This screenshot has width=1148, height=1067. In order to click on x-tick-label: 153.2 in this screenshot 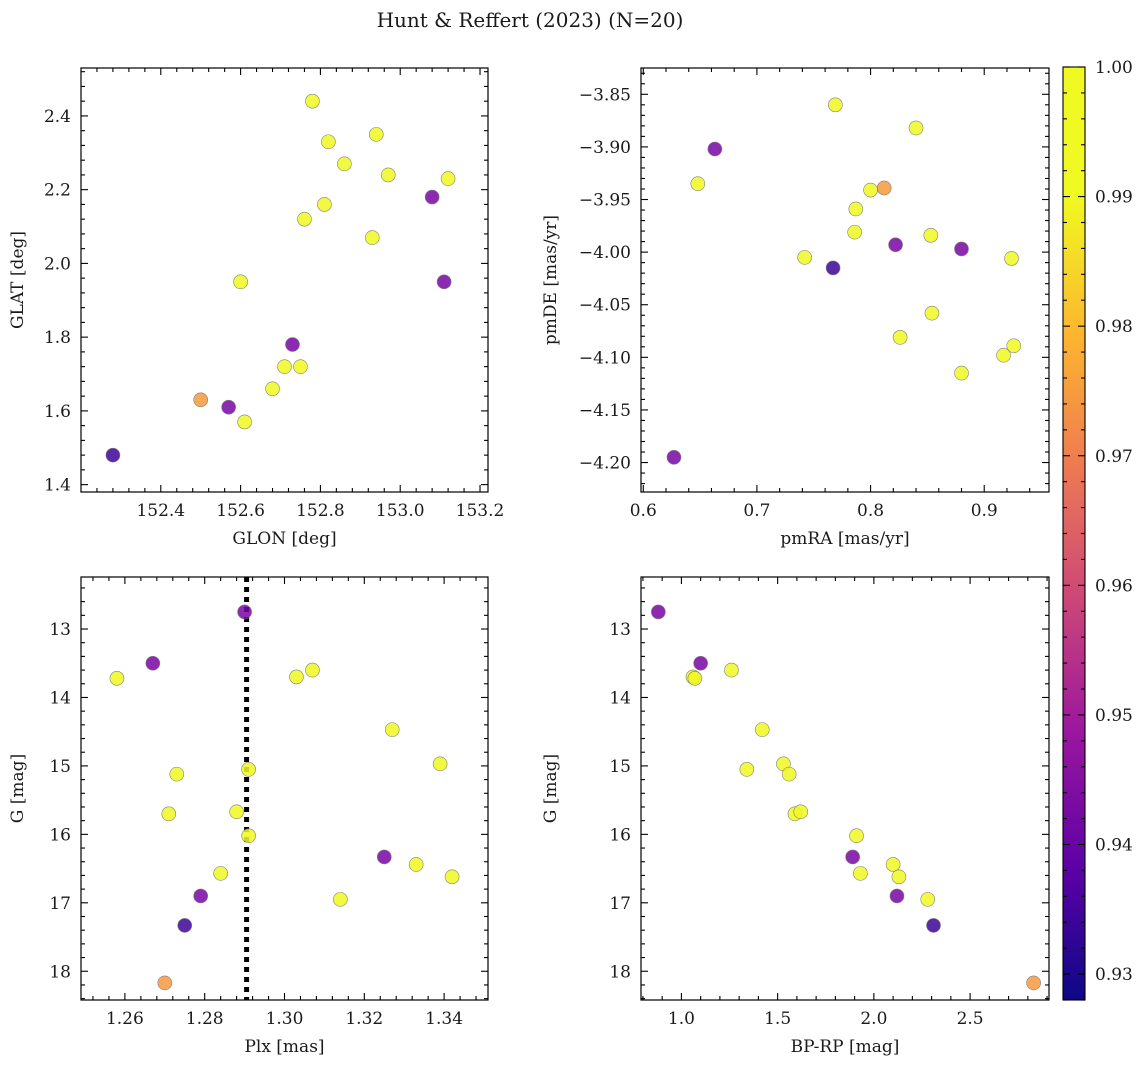, I will do `click(480, 511)`.